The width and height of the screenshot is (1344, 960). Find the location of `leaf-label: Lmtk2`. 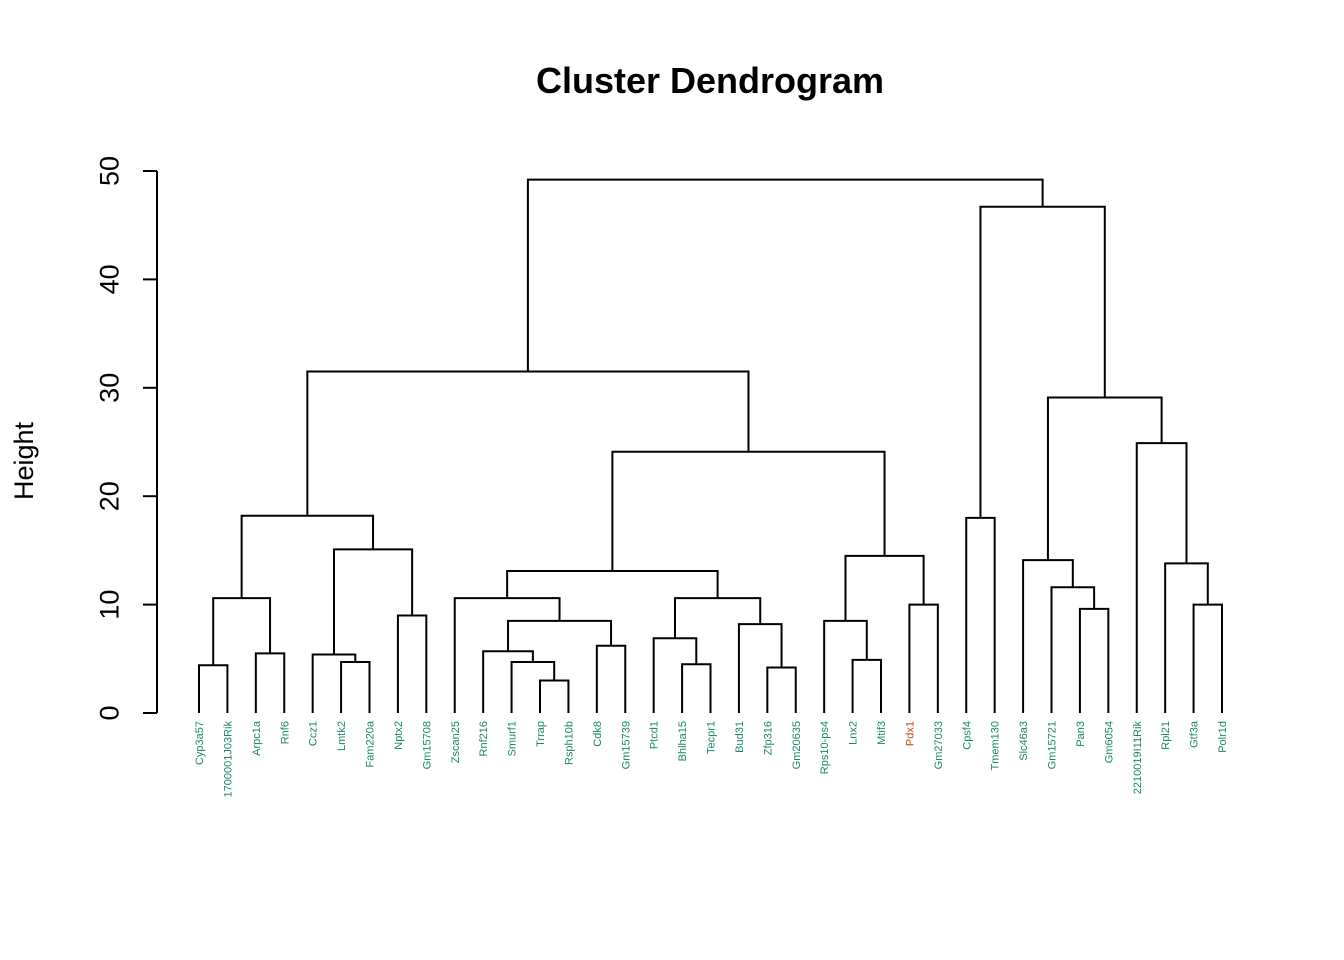

leaf-label: Lmtk2 is located at coordinates (342, 736).